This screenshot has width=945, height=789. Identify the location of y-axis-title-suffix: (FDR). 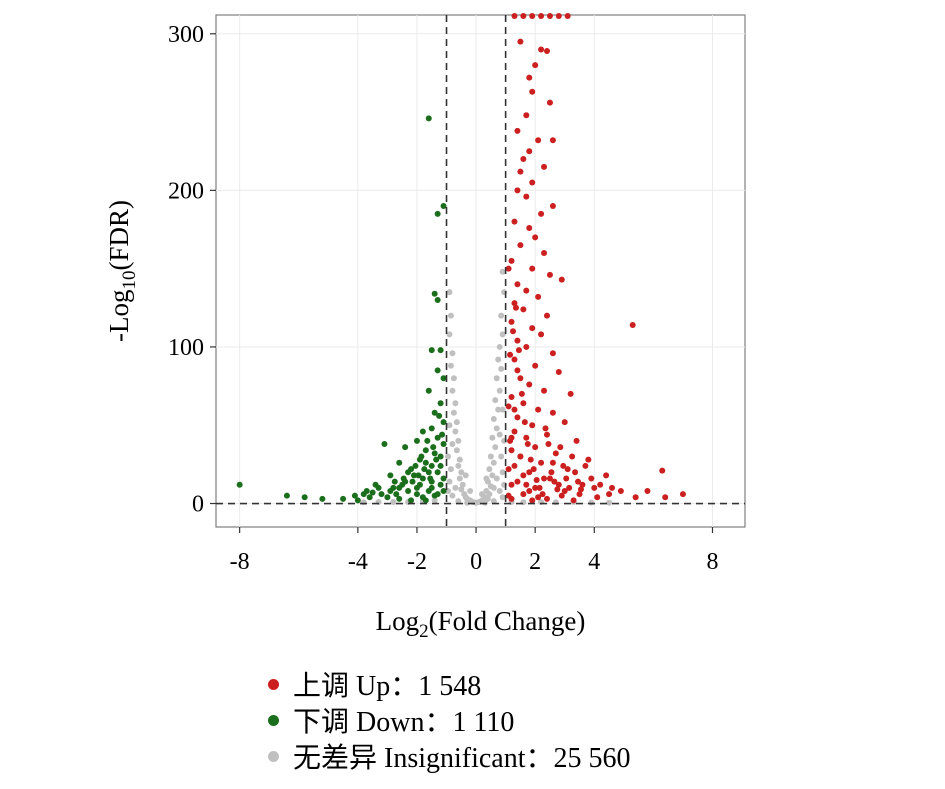
(119, 235).